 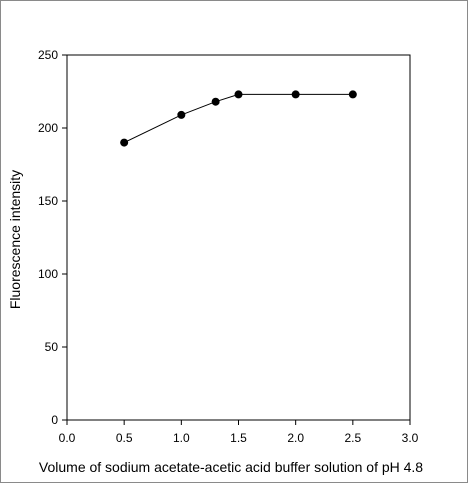 I want to click on x-axis: 0.0 0.5 1.0 1.5 2.0 2.5 3.0, so click(x=239, y=432).